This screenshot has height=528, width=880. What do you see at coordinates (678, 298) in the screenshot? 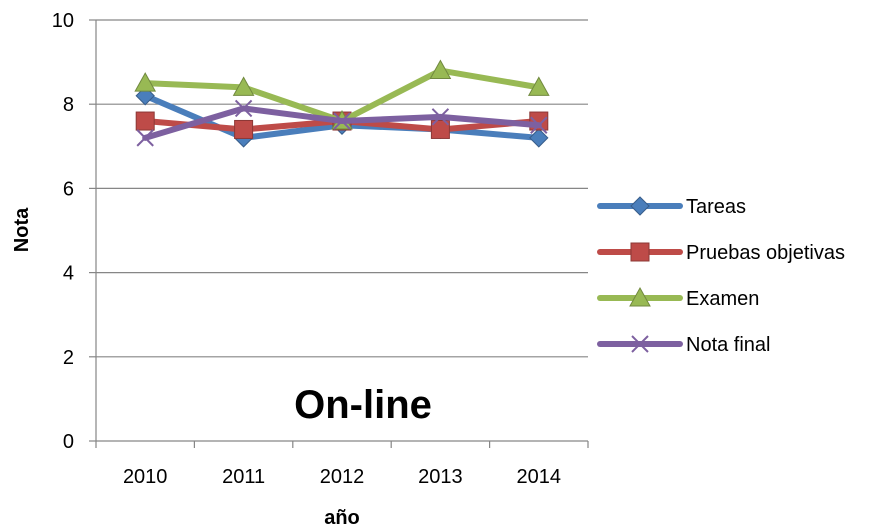
I see `legend-item: Examen` at bounding box center [678, 298].